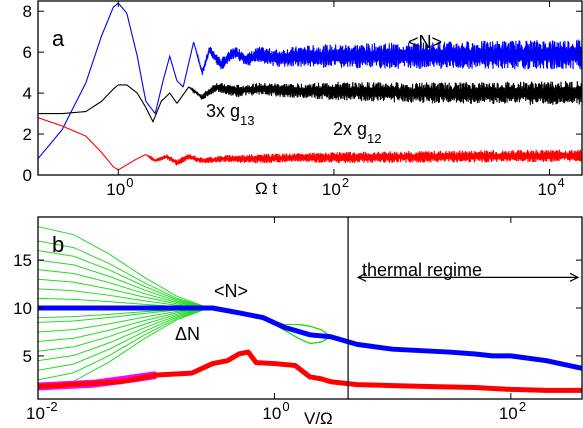  What do you see at coordinates (422, 270) in the screenshot?
I see `thermal-regime-label: thermal regime` at bounding box center [422, 270].